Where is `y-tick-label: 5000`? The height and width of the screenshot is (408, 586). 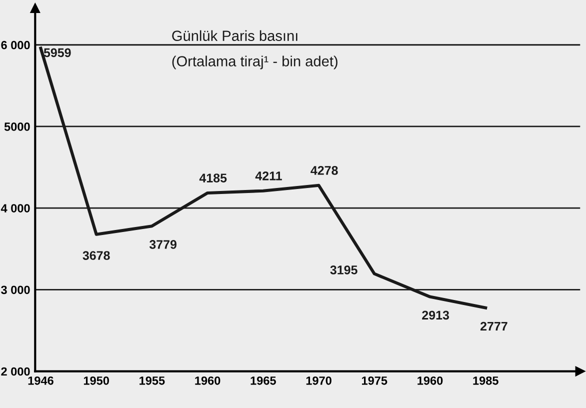
y-tick-label: 5000 is located at coordinates (17, 126).